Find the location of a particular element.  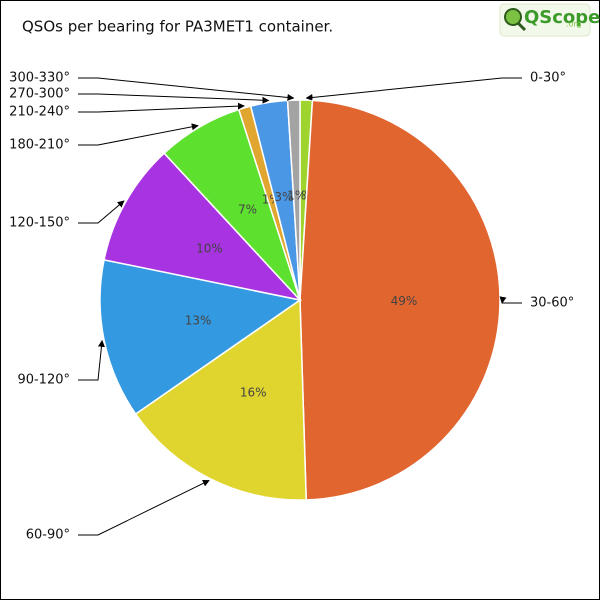

value-label: 16% is located at coordinates (253, 392).